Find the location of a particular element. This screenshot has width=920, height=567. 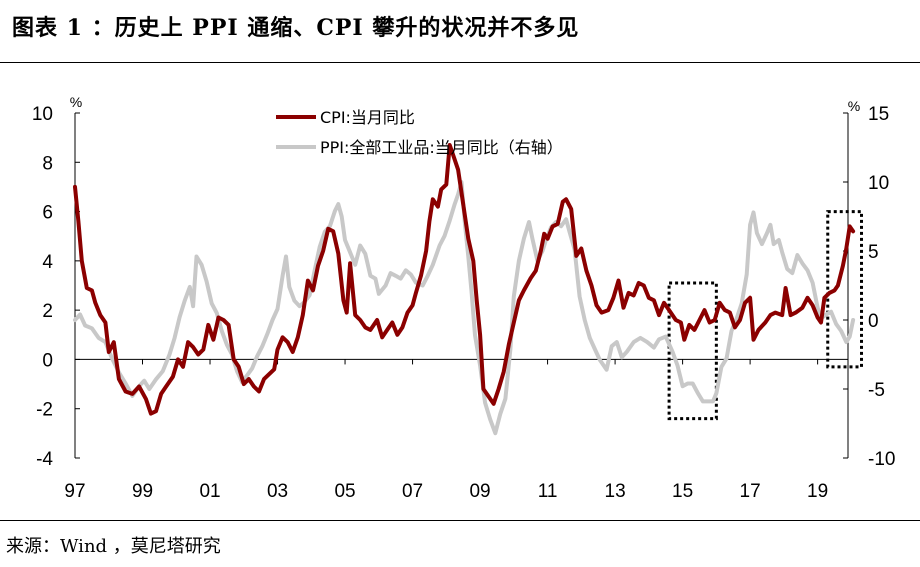

x-tick-label: 97 is located at coordinates (74, 491).